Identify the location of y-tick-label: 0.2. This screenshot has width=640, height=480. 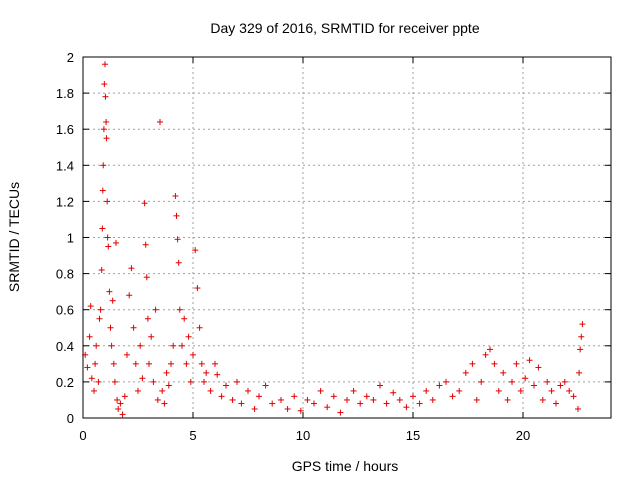
(65, 382).